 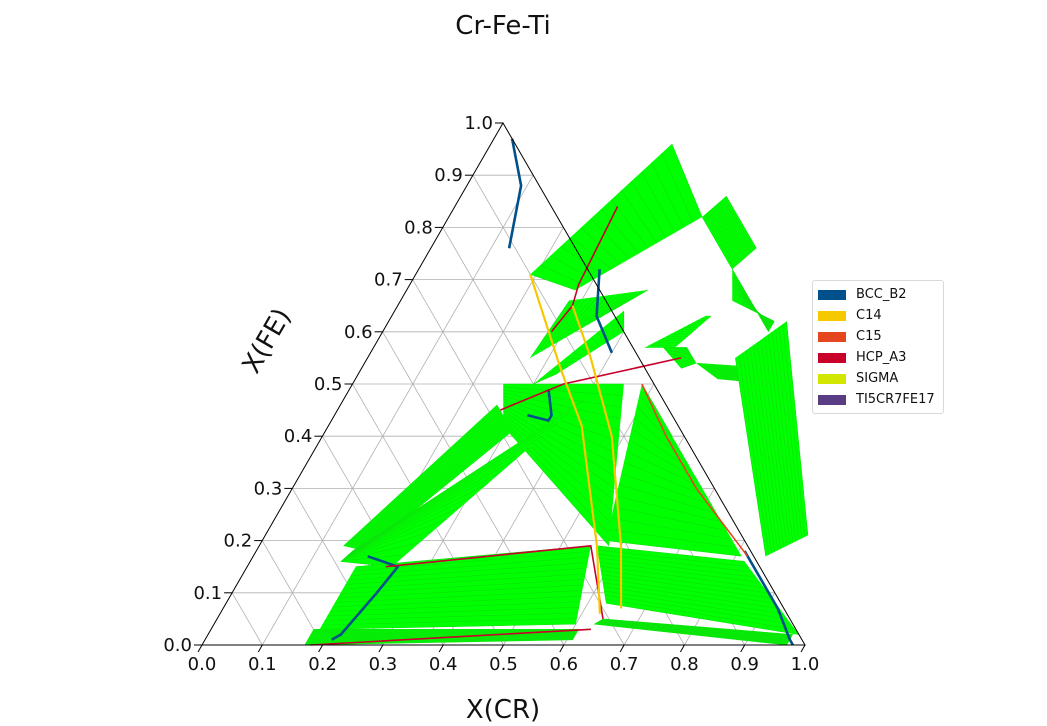 I want to click on y-tick-label: 0.9, so click(x=448, y=175).